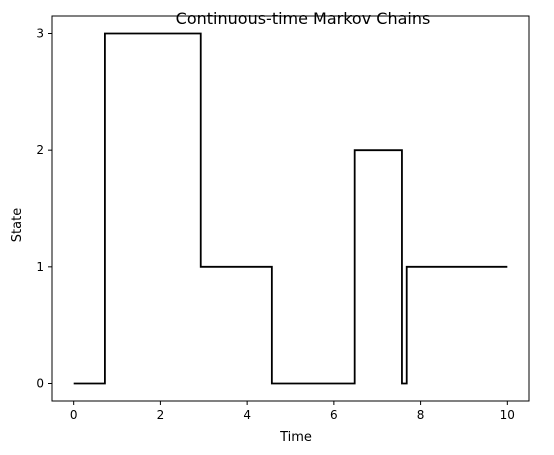 The height and width of the screenshot is (455, 554). I want to click on x-tick-label: 6, so click(334, 415).